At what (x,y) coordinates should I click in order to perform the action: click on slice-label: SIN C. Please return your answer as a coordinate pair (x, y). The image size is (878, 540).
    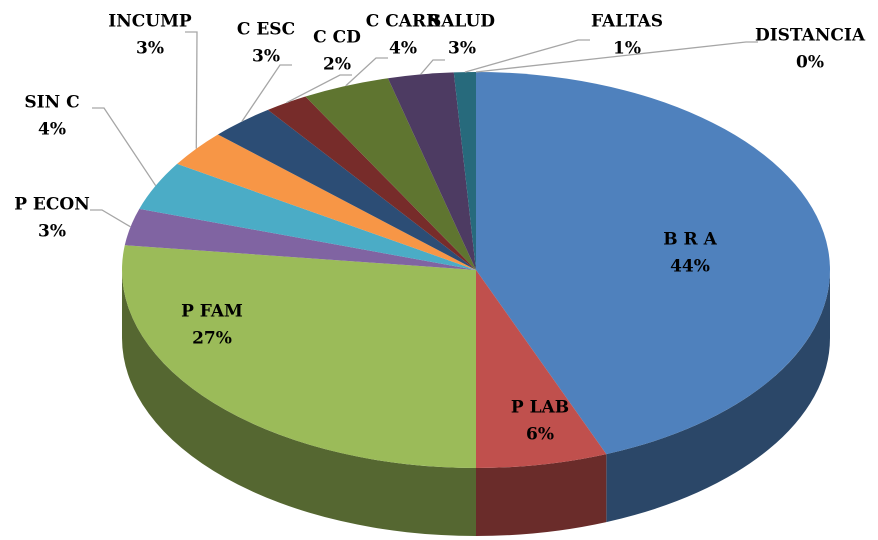
    Looking at the image, I should click on (51, 103).